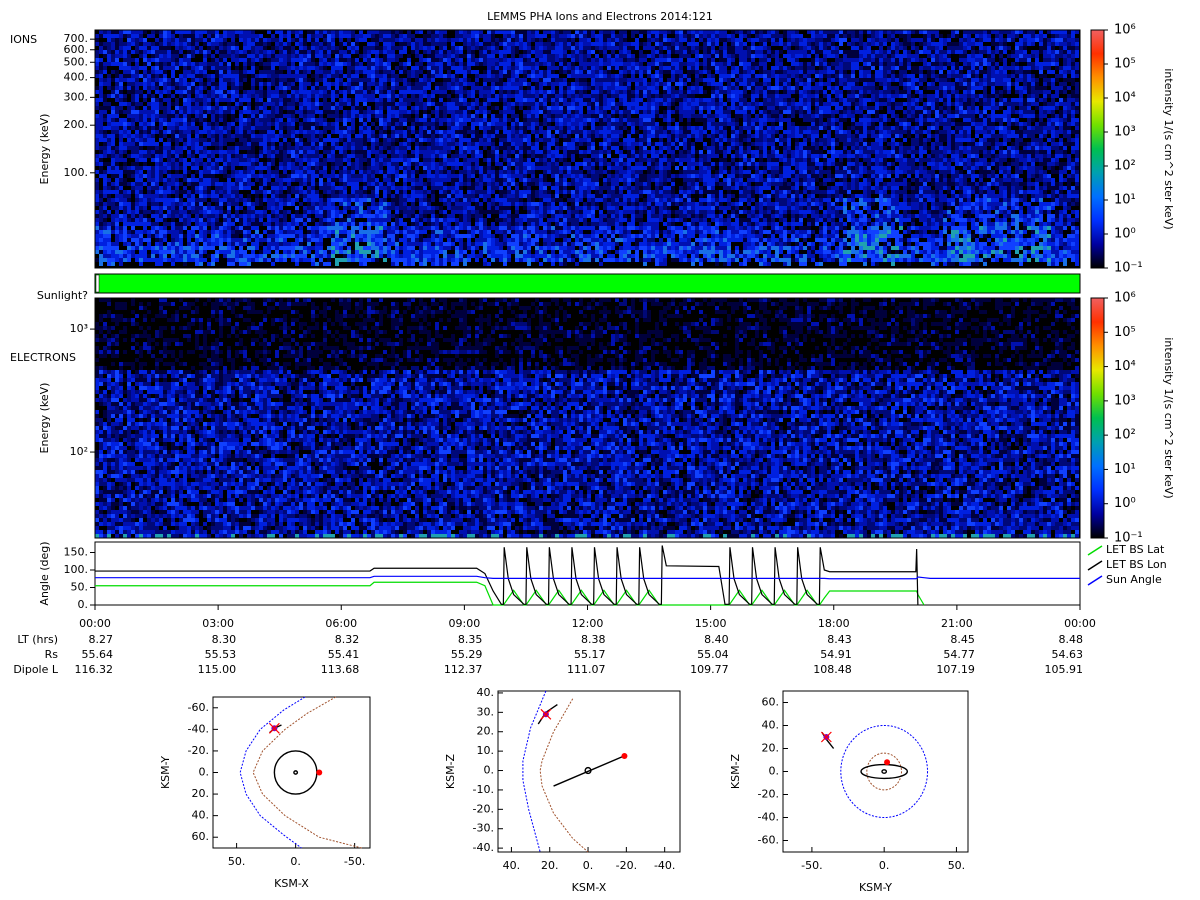  Describe the element at coordinates (834, 623) in the screenshot. I see `x-tick-label: 18:00` at that location.